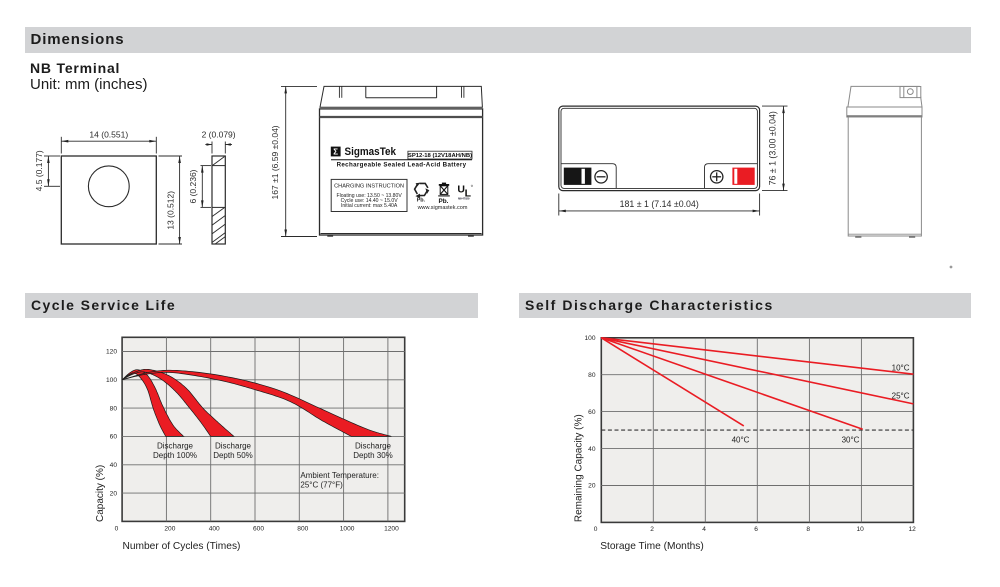 The image size is (1000, 587). Describe the element at coordinates (901, 396) in the screenshot. I see `svg-text: 25°C` at that location.